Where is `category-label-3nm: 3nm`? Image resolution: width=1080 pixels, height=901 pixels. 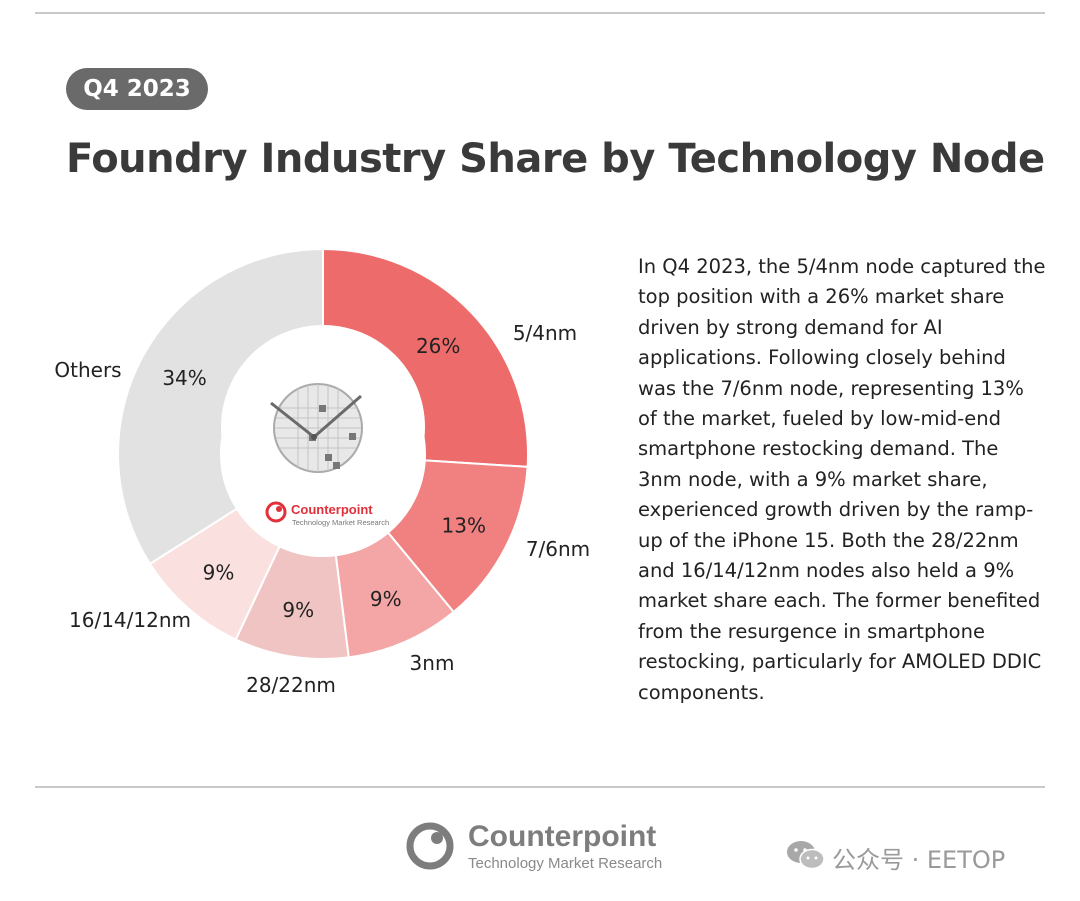 category-label-3nm: 3nm is located at coordinates (432, 663).